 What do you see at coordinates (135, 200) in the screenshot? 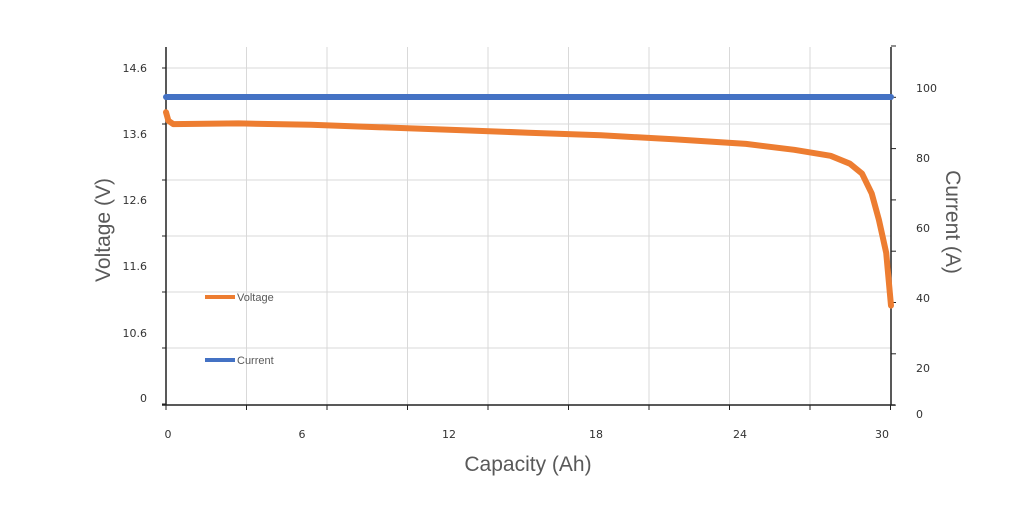
I see `y-tick-label: 12.6` at bounding box center [135, 200].